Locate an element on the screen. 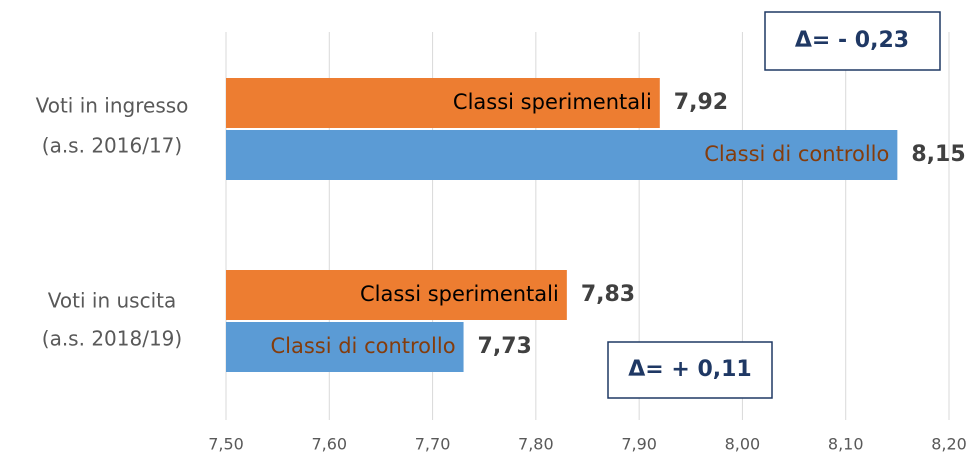  annotation: Δ= - 0,23 is located at coordinates (852, 40).